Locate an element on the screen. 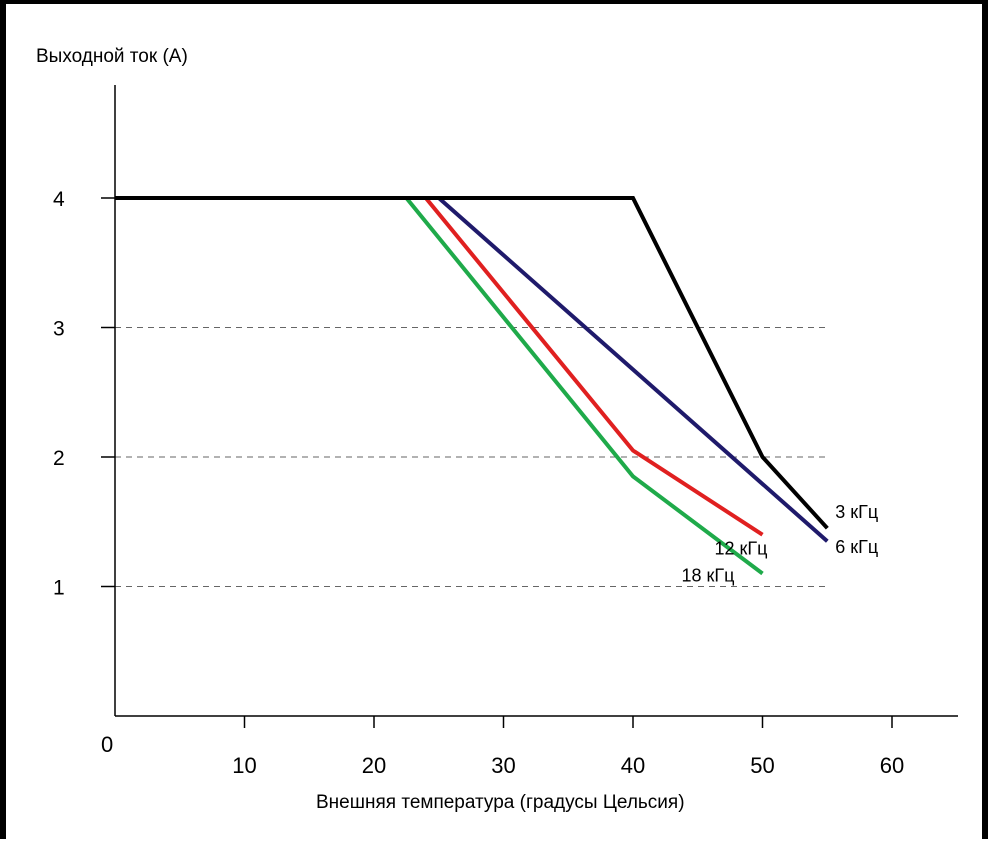  x-tick-label: 20 is located at coordinates (374, 765).